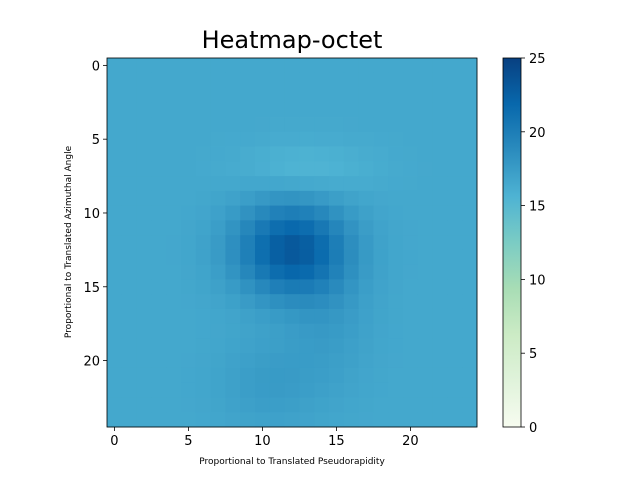  Describe the element at coordinates (533, 244) in the screenshot. I see `colorbar-axis: 0 5 10 15 20 25` at that location.